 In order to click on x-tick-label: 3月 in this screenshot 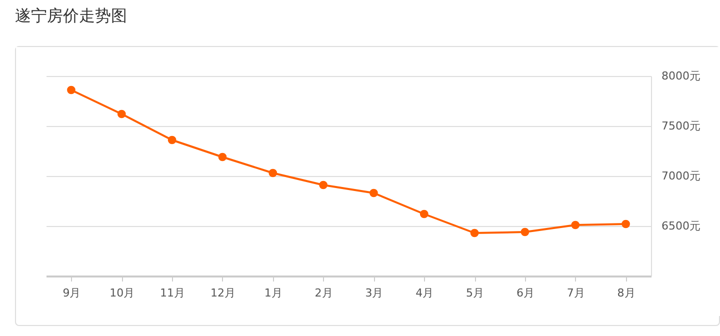, I will do `click(374, 293)`.